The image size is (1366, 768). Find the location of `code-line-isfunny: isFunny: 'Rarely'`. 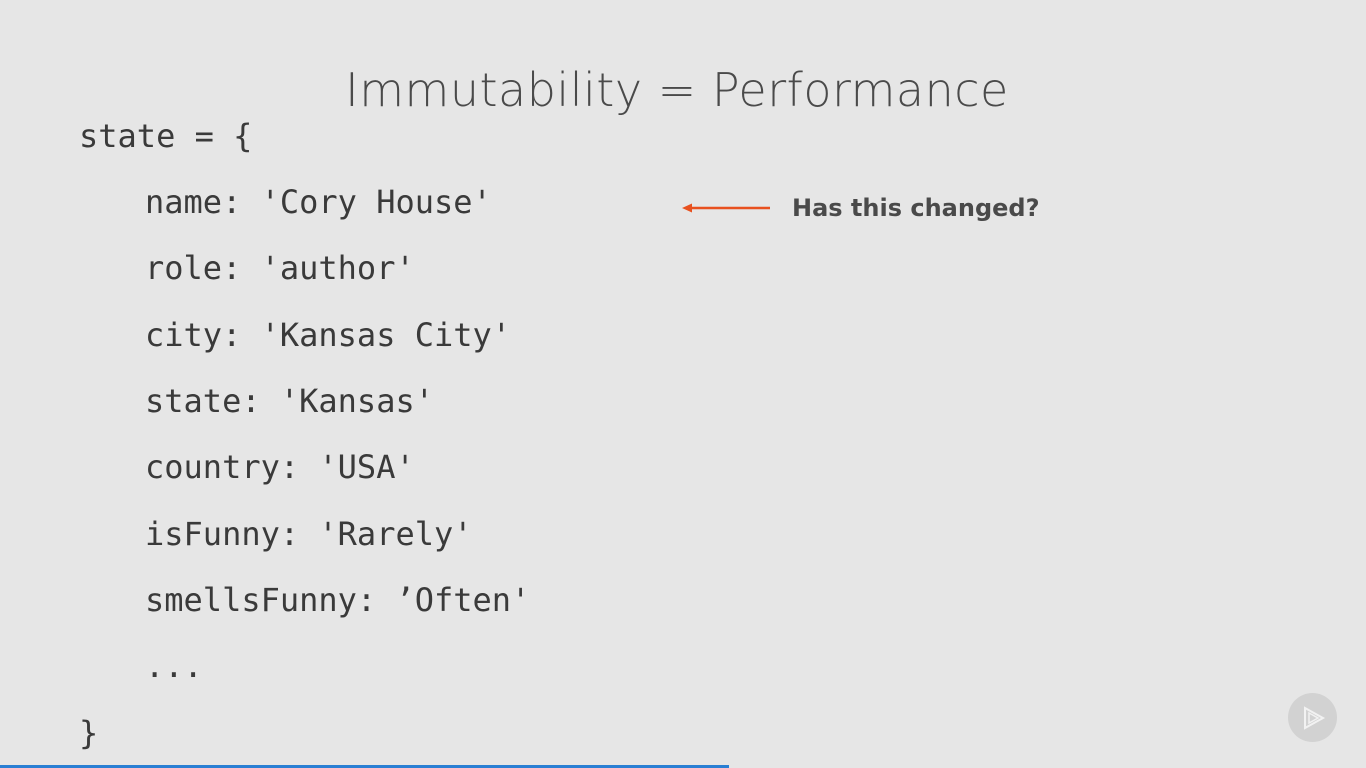

code-line-isfunny: isFunny: 'Rarely' is located at coordinates (309, 534).